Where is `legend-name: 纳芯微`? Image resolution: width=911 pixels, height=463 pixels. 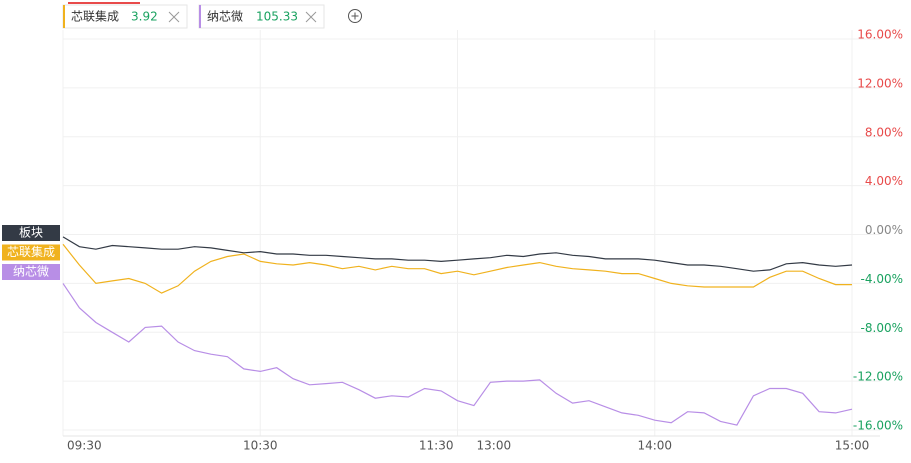 legend-name: 纳芯微 is located at coordinates (225, 17).